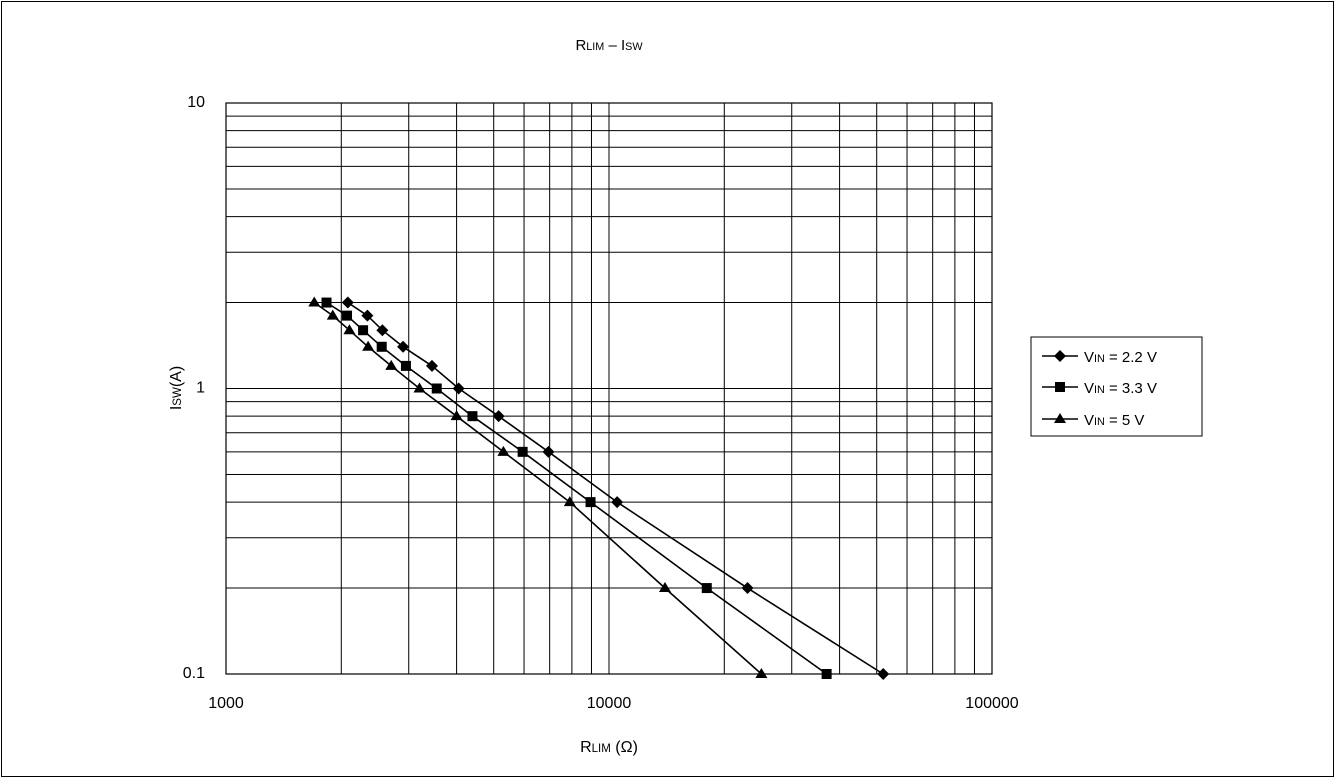 The height and width of the screenshot is (778, 1336). What do you see at coordinates (1060, 387) in the screenshot?
I see `legend-square-marker` at bounding box center [1060, 387].